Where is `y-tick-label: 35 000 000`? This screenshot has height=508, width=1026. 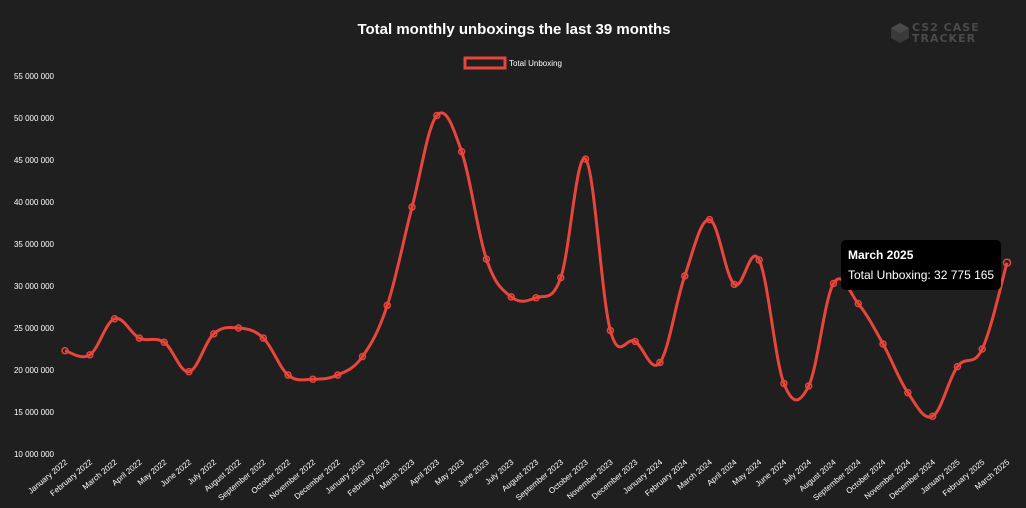 y-tick-label: 35 000 000 is located at coordinates (34, 244).